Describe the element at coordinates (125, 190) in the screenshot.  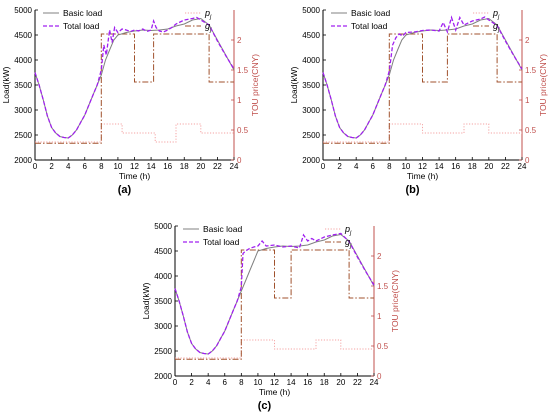
I see `panel-caption: (a)` at that location.